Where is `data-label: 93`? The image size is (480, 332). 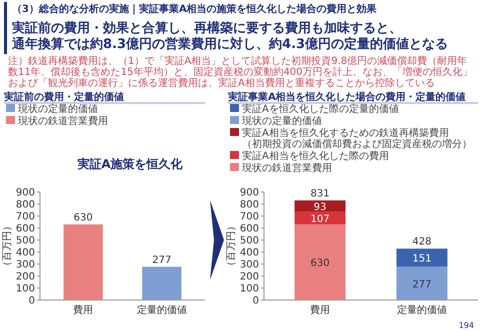
data-label: 93 is located at coordinates (320, 207).